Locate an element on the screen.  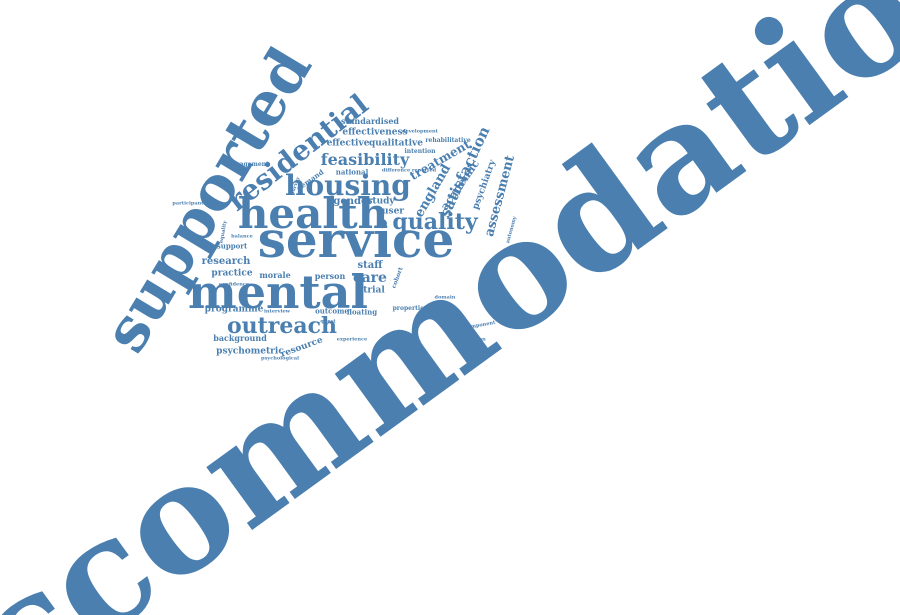
word-national: national is located at coordinates (352, 172).